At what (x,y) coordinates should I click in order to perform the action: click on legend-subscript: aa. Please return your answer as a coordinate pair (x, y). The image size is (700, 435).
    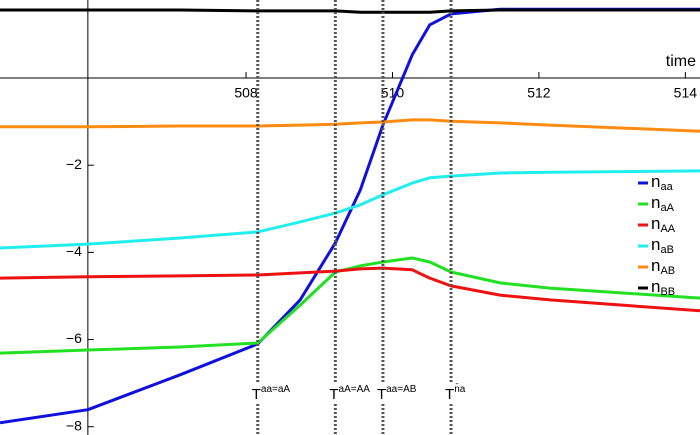
    Looking at the image, I should click on (666, 187).